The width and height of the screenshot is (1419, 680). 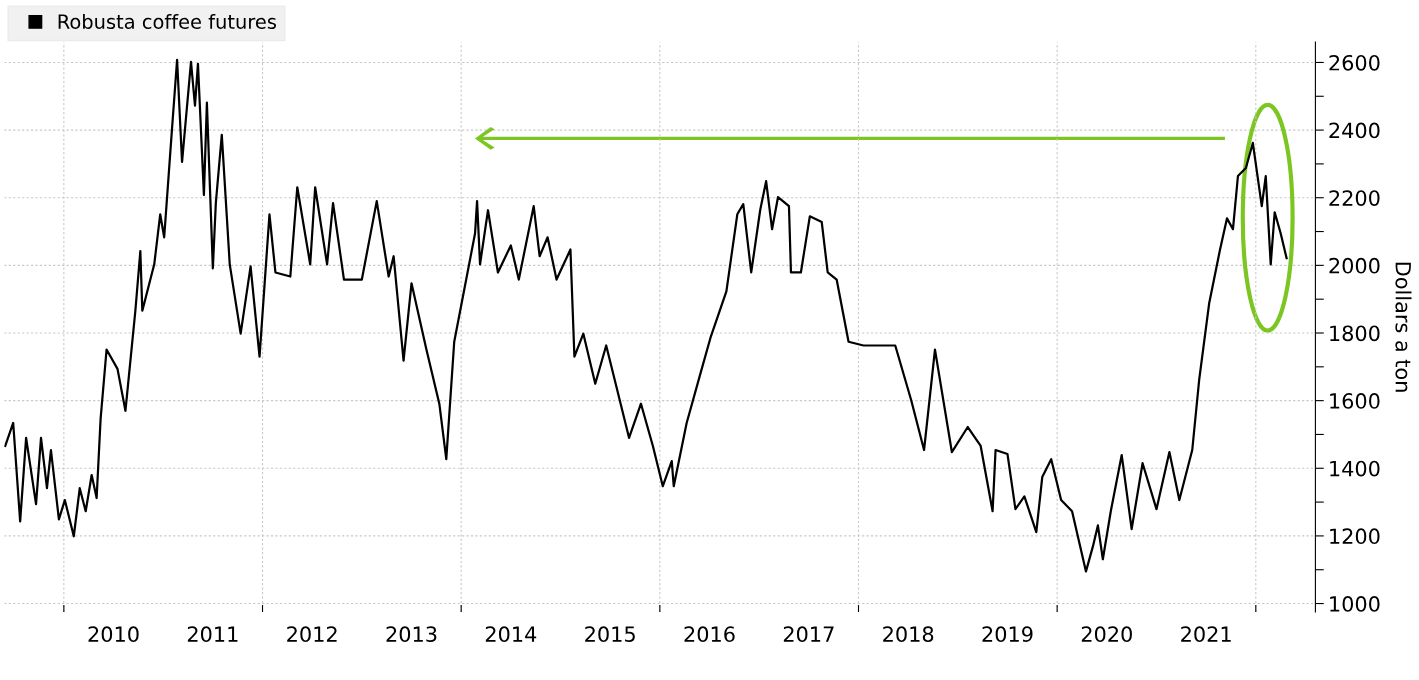 What do you see at coordinates (1106, 634) in the screenshot?
I see `x-tick-label: 2020` at bounding box center [1106, 634].